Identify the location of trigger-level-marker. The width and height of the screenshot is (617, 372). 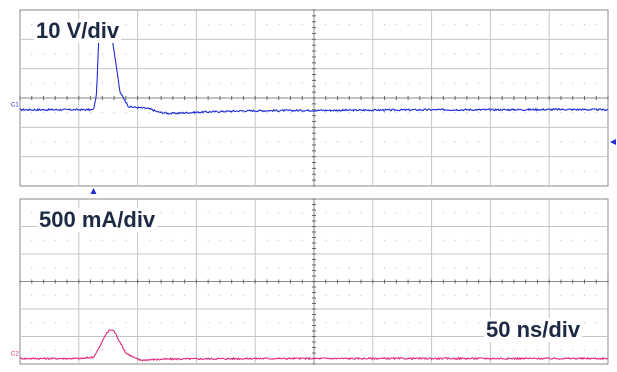
(613, 142).